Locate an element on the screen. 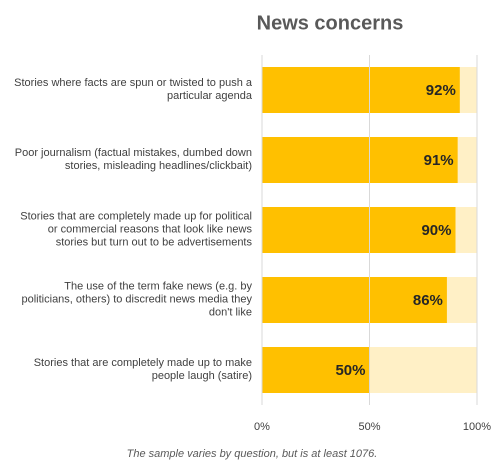 Image resolution: width=500 pixels, height=468 pixels. chart-title: News concerns is located at coordinates (330, 23).